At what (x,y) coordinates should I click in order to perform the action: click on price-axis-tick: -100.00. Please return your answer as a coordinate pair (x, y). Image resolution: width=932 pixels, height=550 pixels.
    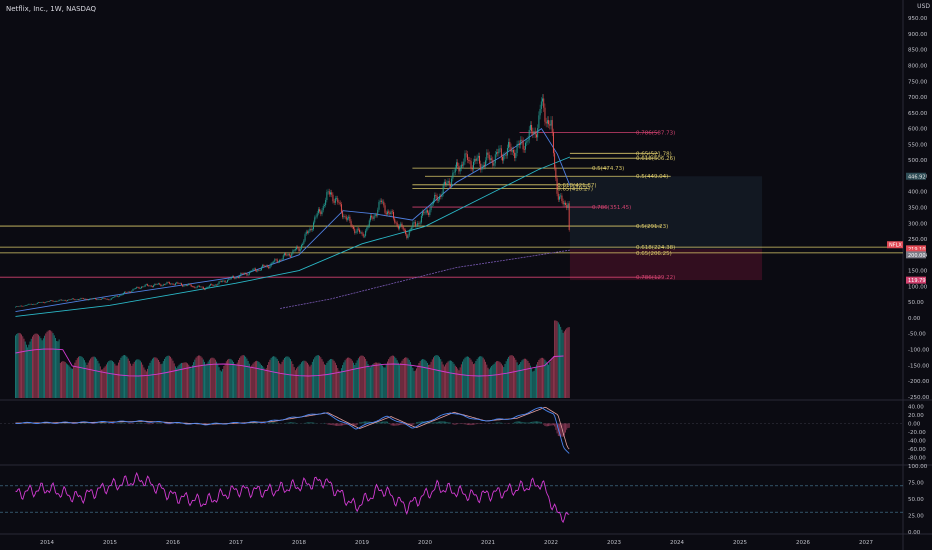
    Looking at the image, I should click on (919, 351).